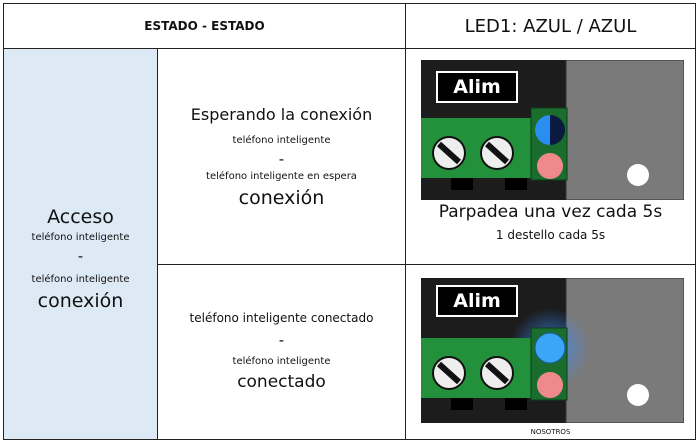 This screenshot has width=699, height=442. Describe the element at coordinates (550, 212) in the screenshot. I see `caption: Parpadea una vez cada 5s` at that location.